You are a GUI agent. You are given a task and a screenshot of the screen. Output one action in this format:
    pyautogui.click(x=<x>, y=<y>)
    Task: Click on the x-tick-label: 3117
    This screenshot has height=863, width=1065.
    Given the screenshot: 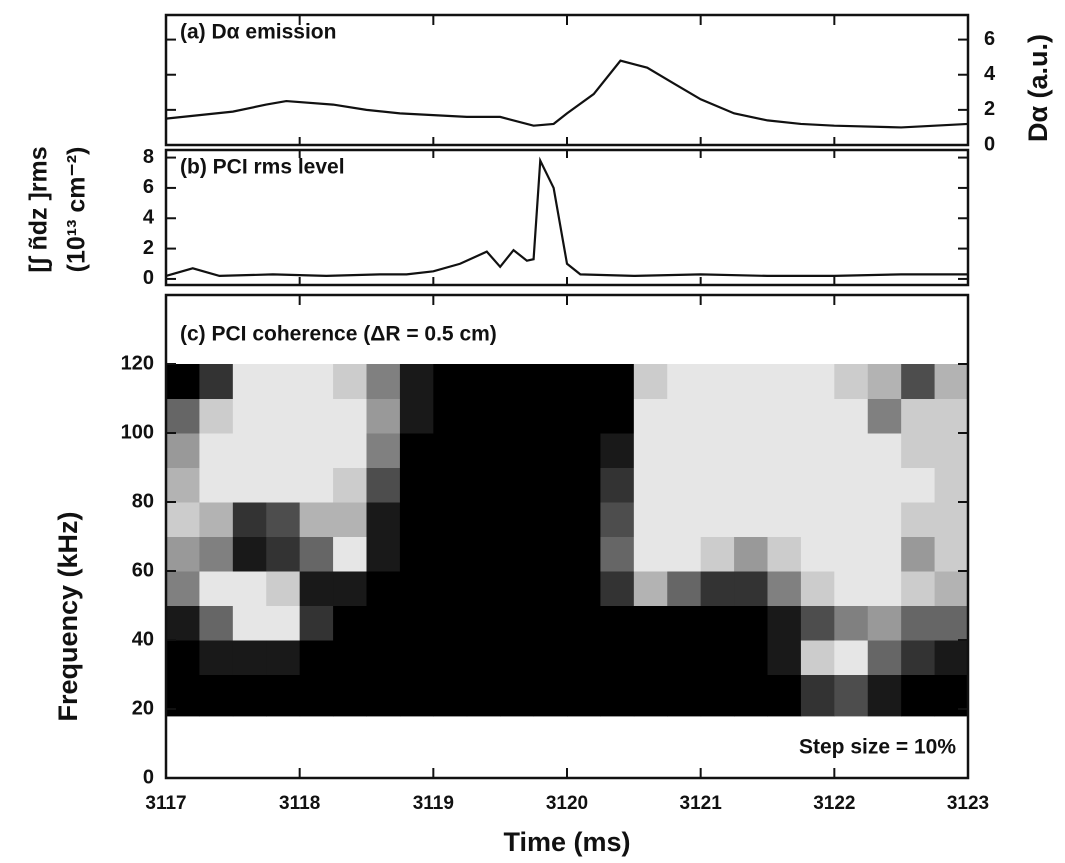 What is the action you would take?
    pyautogui.click(x=165, y=803)
    